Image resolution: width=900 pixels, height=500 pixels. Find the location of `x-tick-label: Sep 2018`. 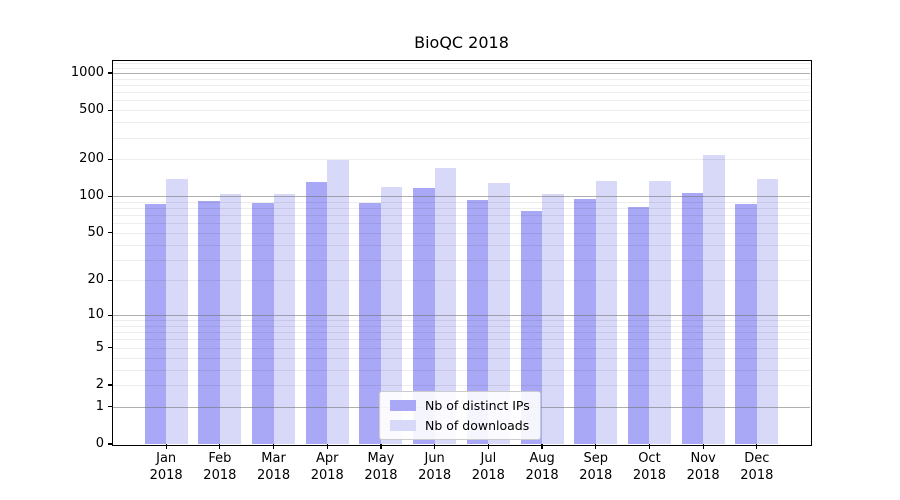

x-tick-label: Sep 2018 is located at coordinates (596, 467).